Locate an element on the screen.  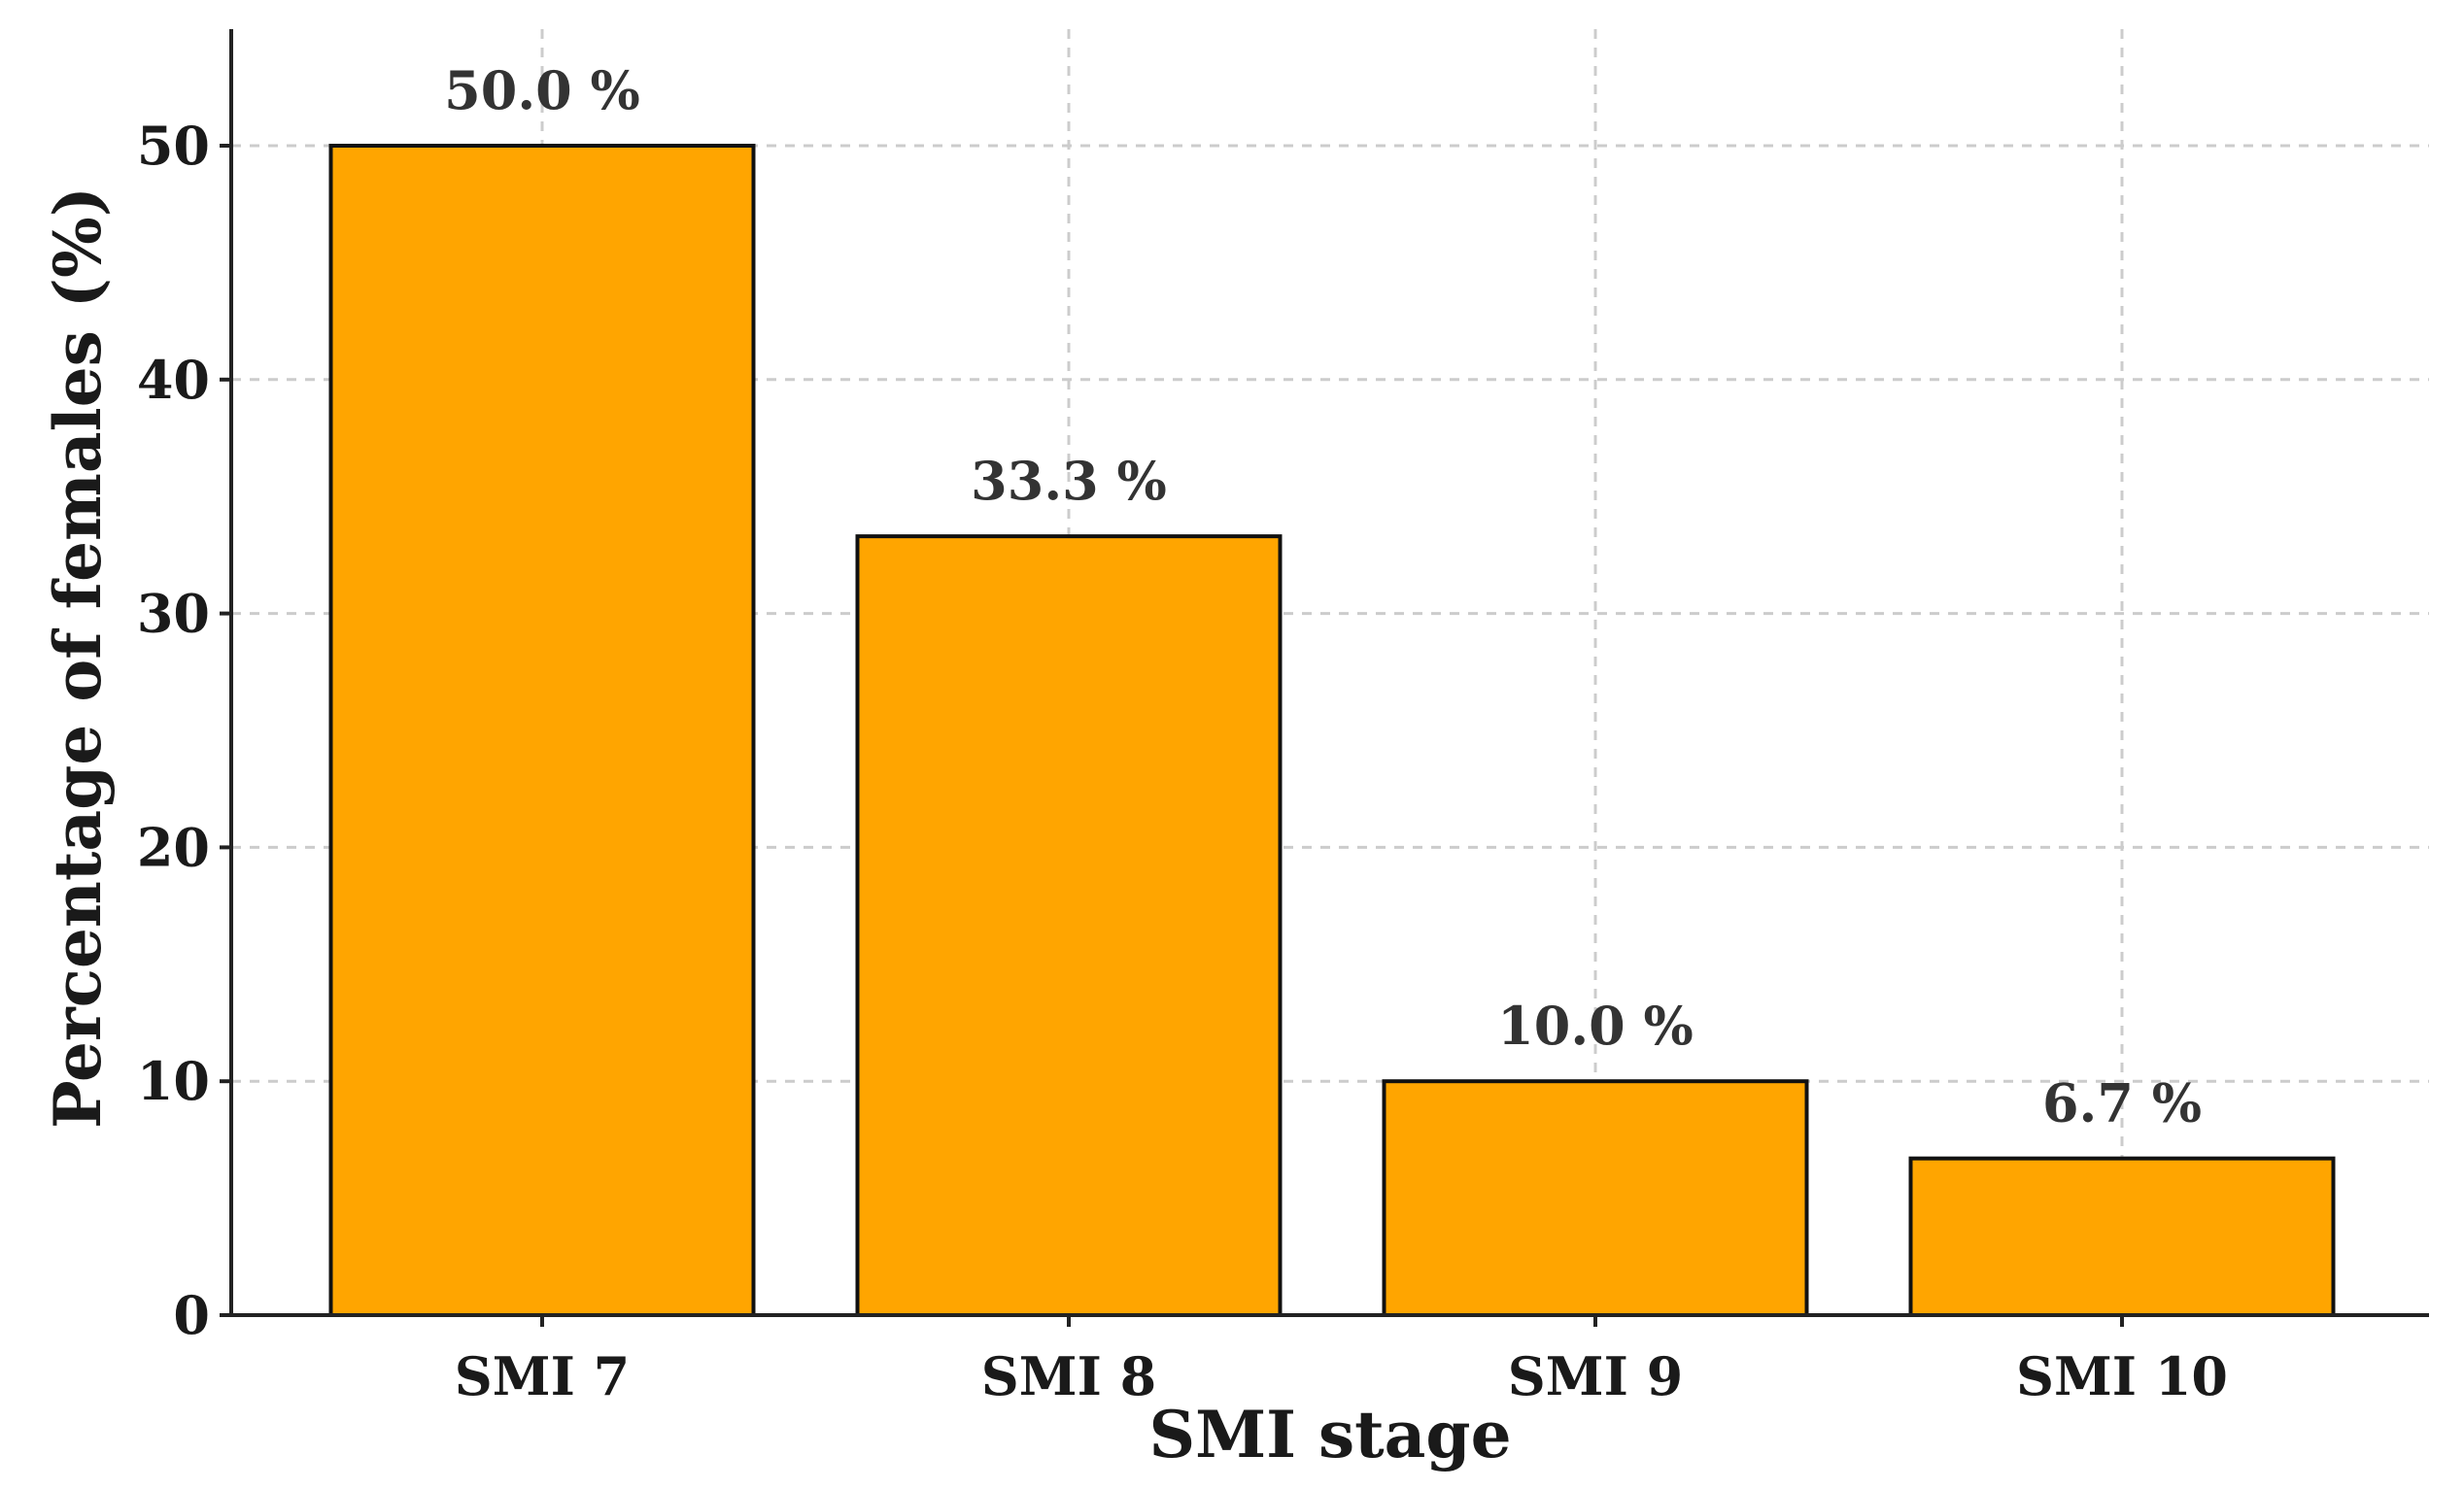
x-axis-title: SMI stage is located at coordinates (1329, 1434).